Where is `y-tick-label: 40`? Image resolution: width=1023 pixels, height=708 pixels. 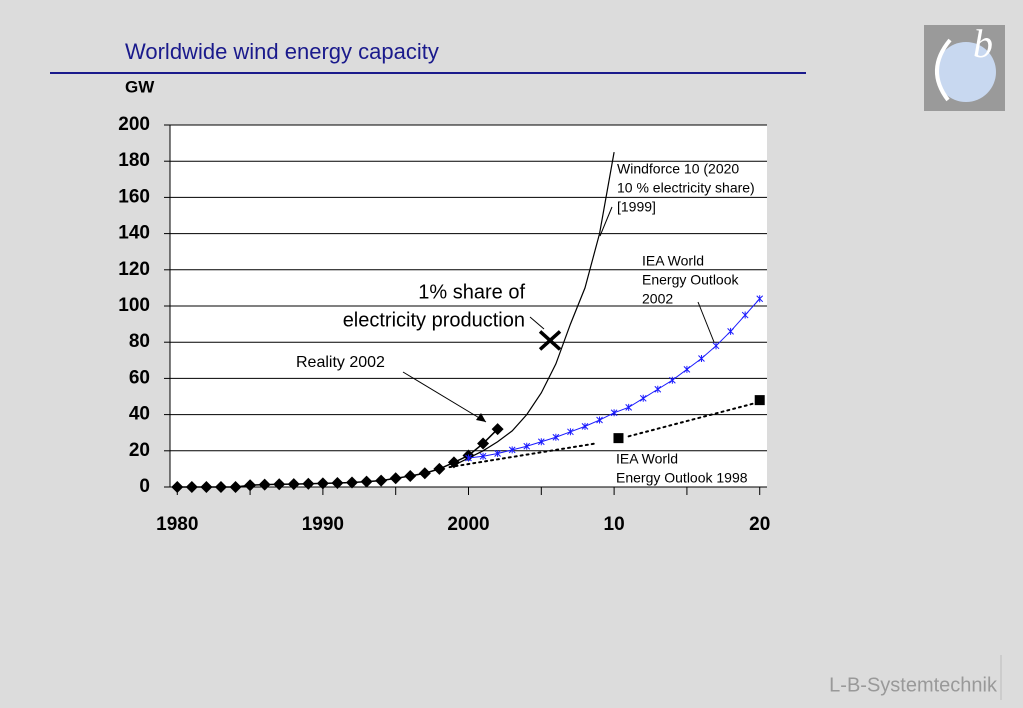
y-tick-label: 40 is located at coordinates (139, 414).